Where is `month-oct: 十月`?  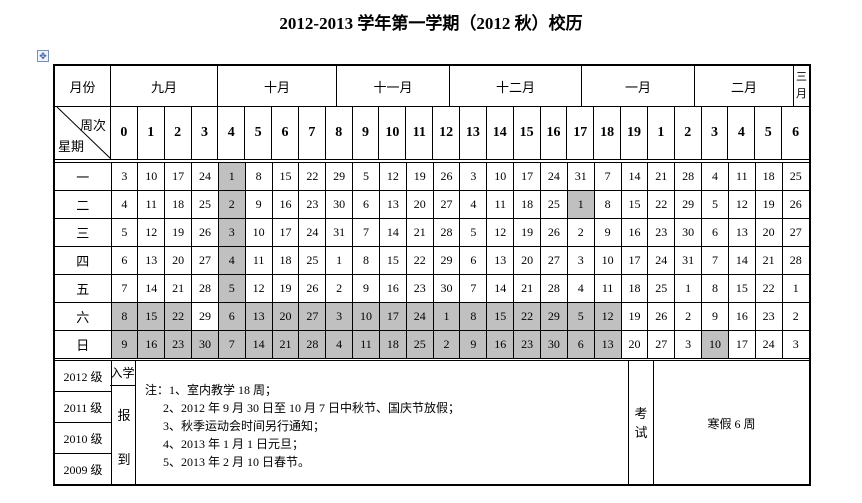
month-oct: 十月 is located at coordinates (277, 86).